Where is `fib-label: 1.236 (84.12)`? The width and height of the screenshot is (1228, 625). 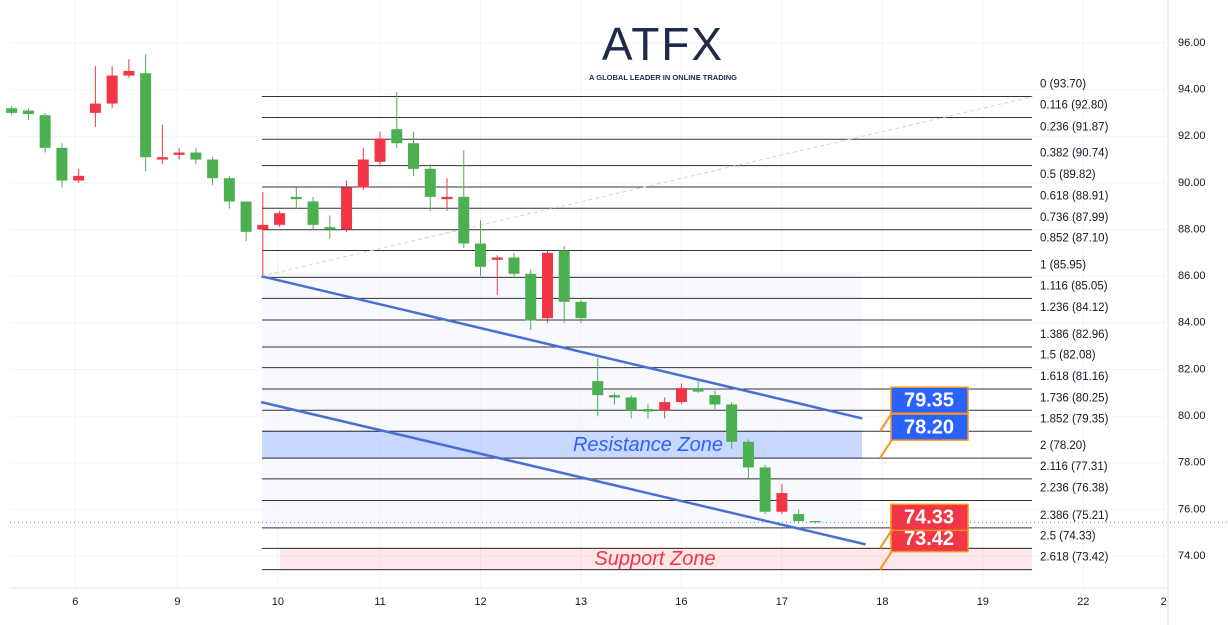 fib-label: 1.236 (84.12) is located at coordinates (1074, 308).